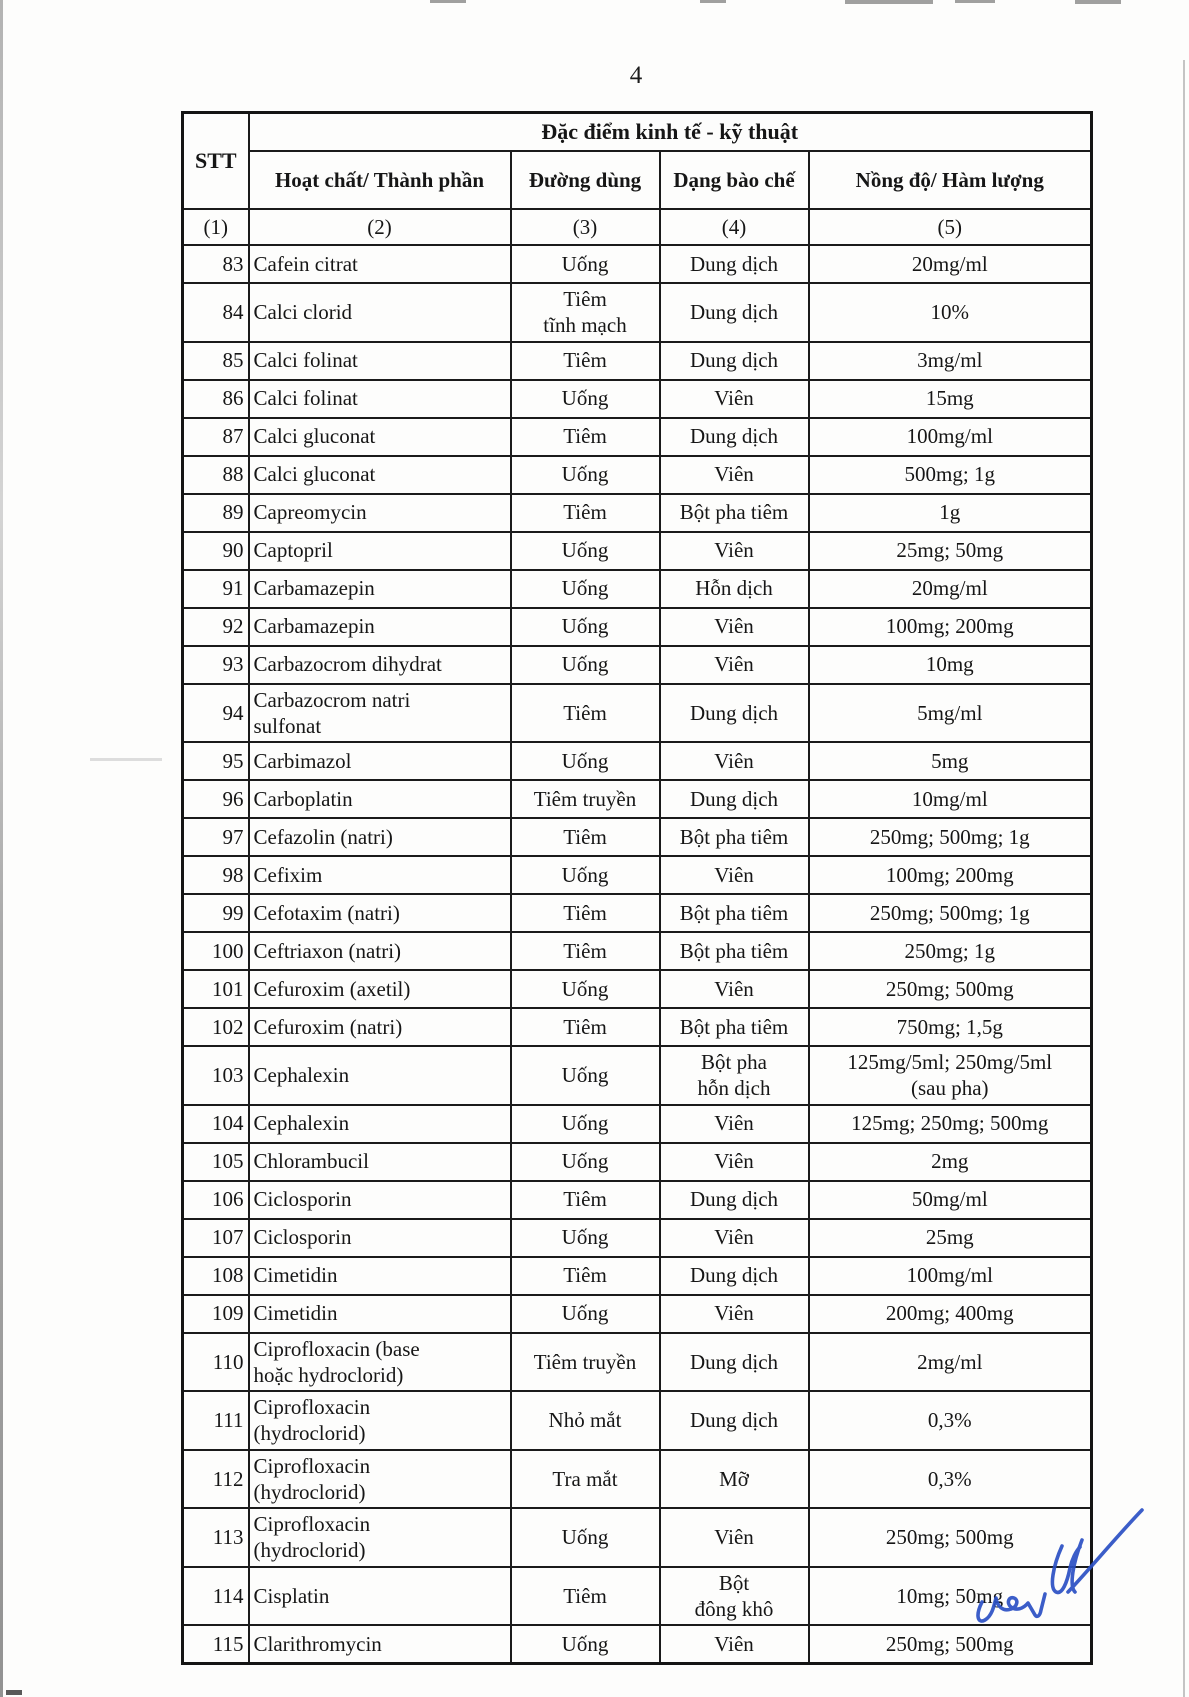 The width and height of the screenshot is (1189, 1697). I want to click on table-index-row: (1) (2) (3) (4) (5), so click(637, 227).